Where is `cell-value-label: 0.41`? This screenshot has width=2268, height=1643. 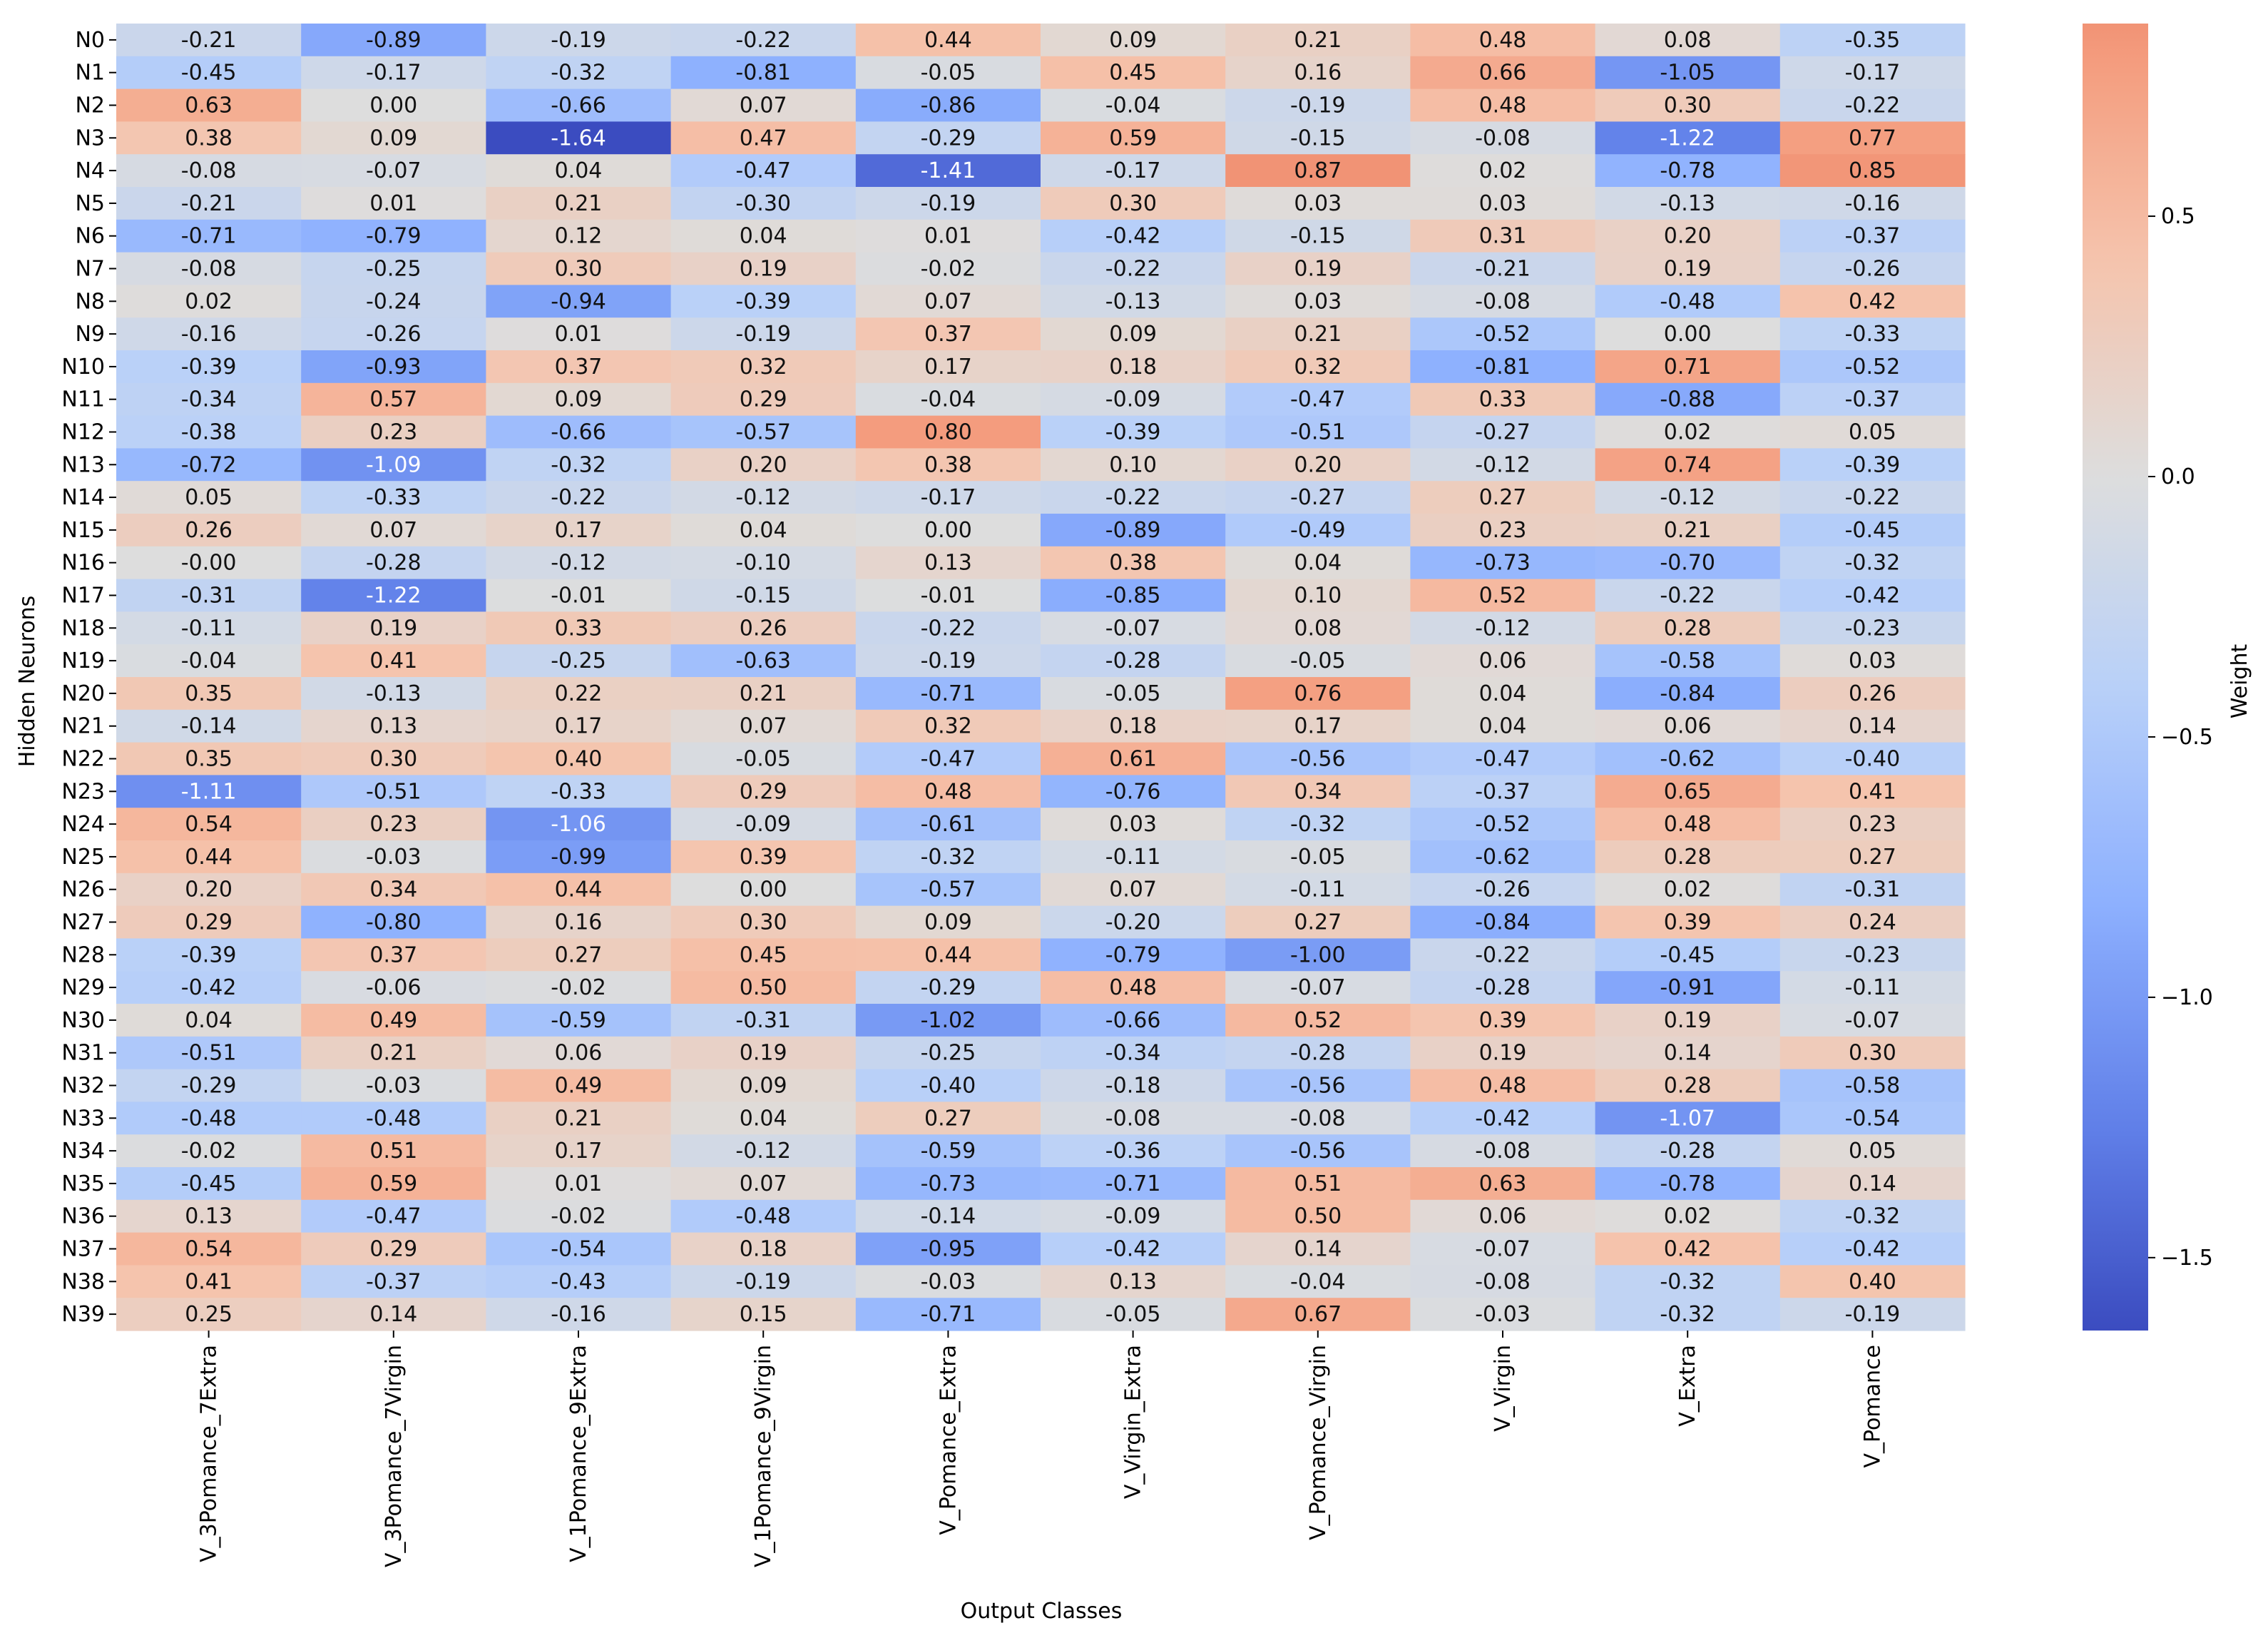
cell-value-label: 0.41 is located at coordinates (1872, 791).